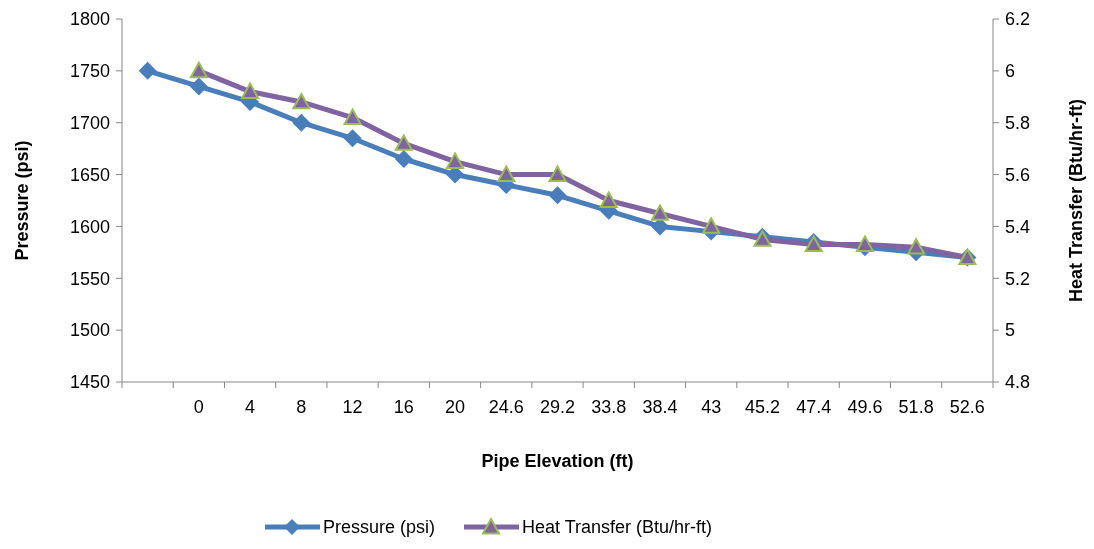  I want to click on y2-tick-label: 4.8, so click(1018, 382).